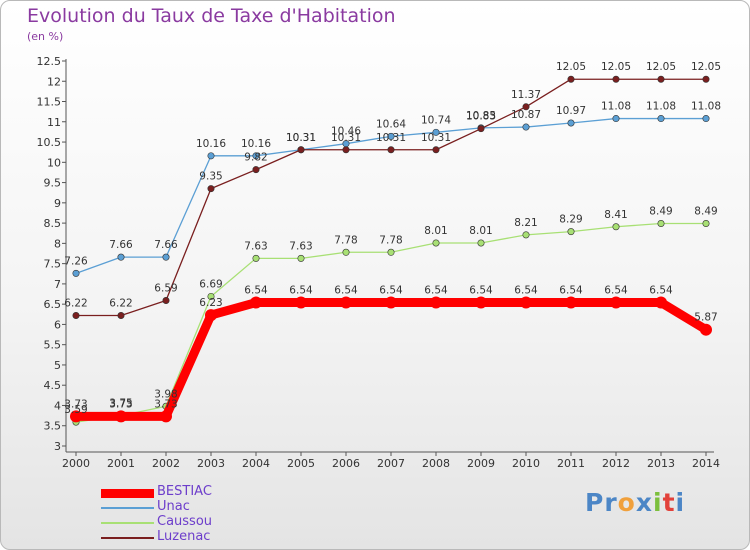 Image resolution: width=750 pixels, height=550 pixels. I want to click on x-tick-label: 2013, so click(661, 463).